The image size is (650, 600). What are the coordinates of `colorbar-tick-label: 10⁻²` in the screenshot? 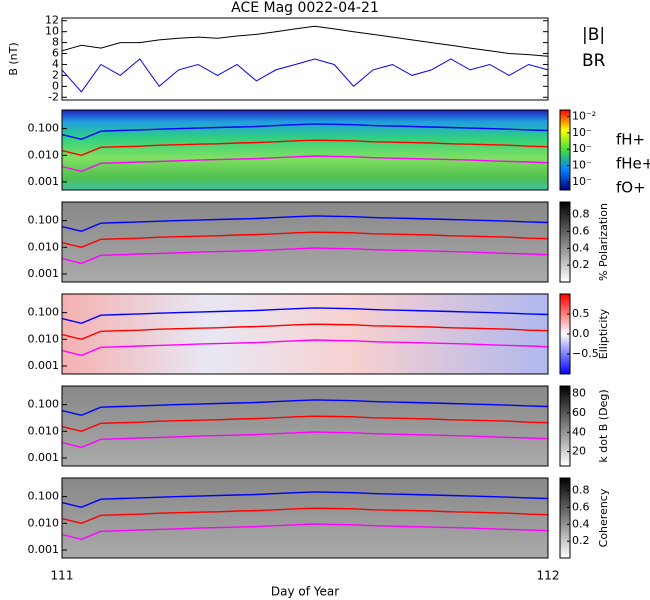 It's located at (584, 116).